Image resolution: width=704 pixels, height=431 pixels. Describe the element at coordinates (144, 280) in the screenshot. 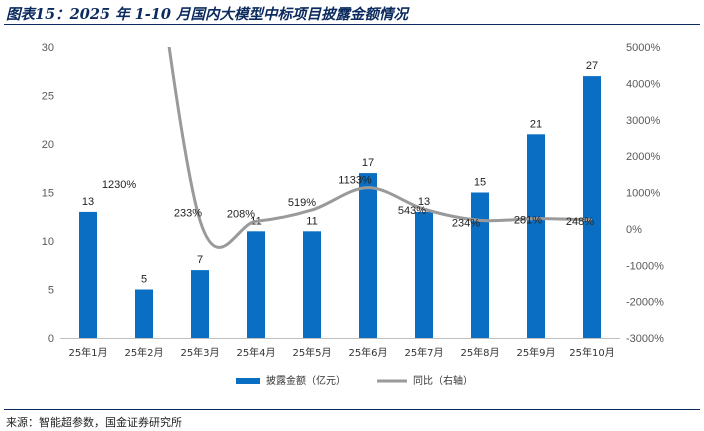

I see `bar-value-label: 5` at that location.